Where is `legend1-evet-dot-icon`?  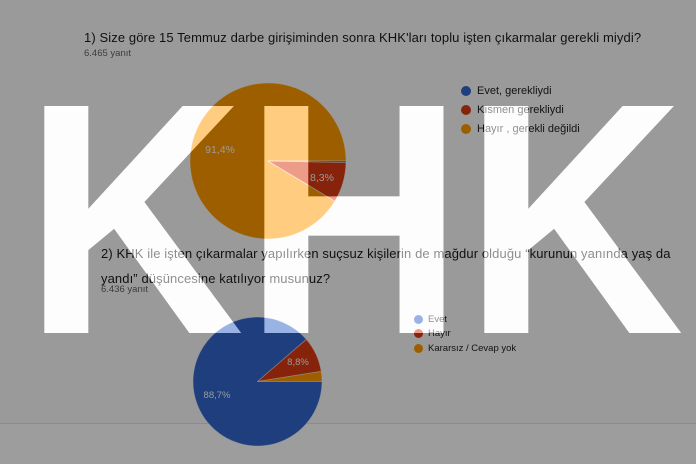 legend1-evet-dot-icon is located at coordinates (466, 90).